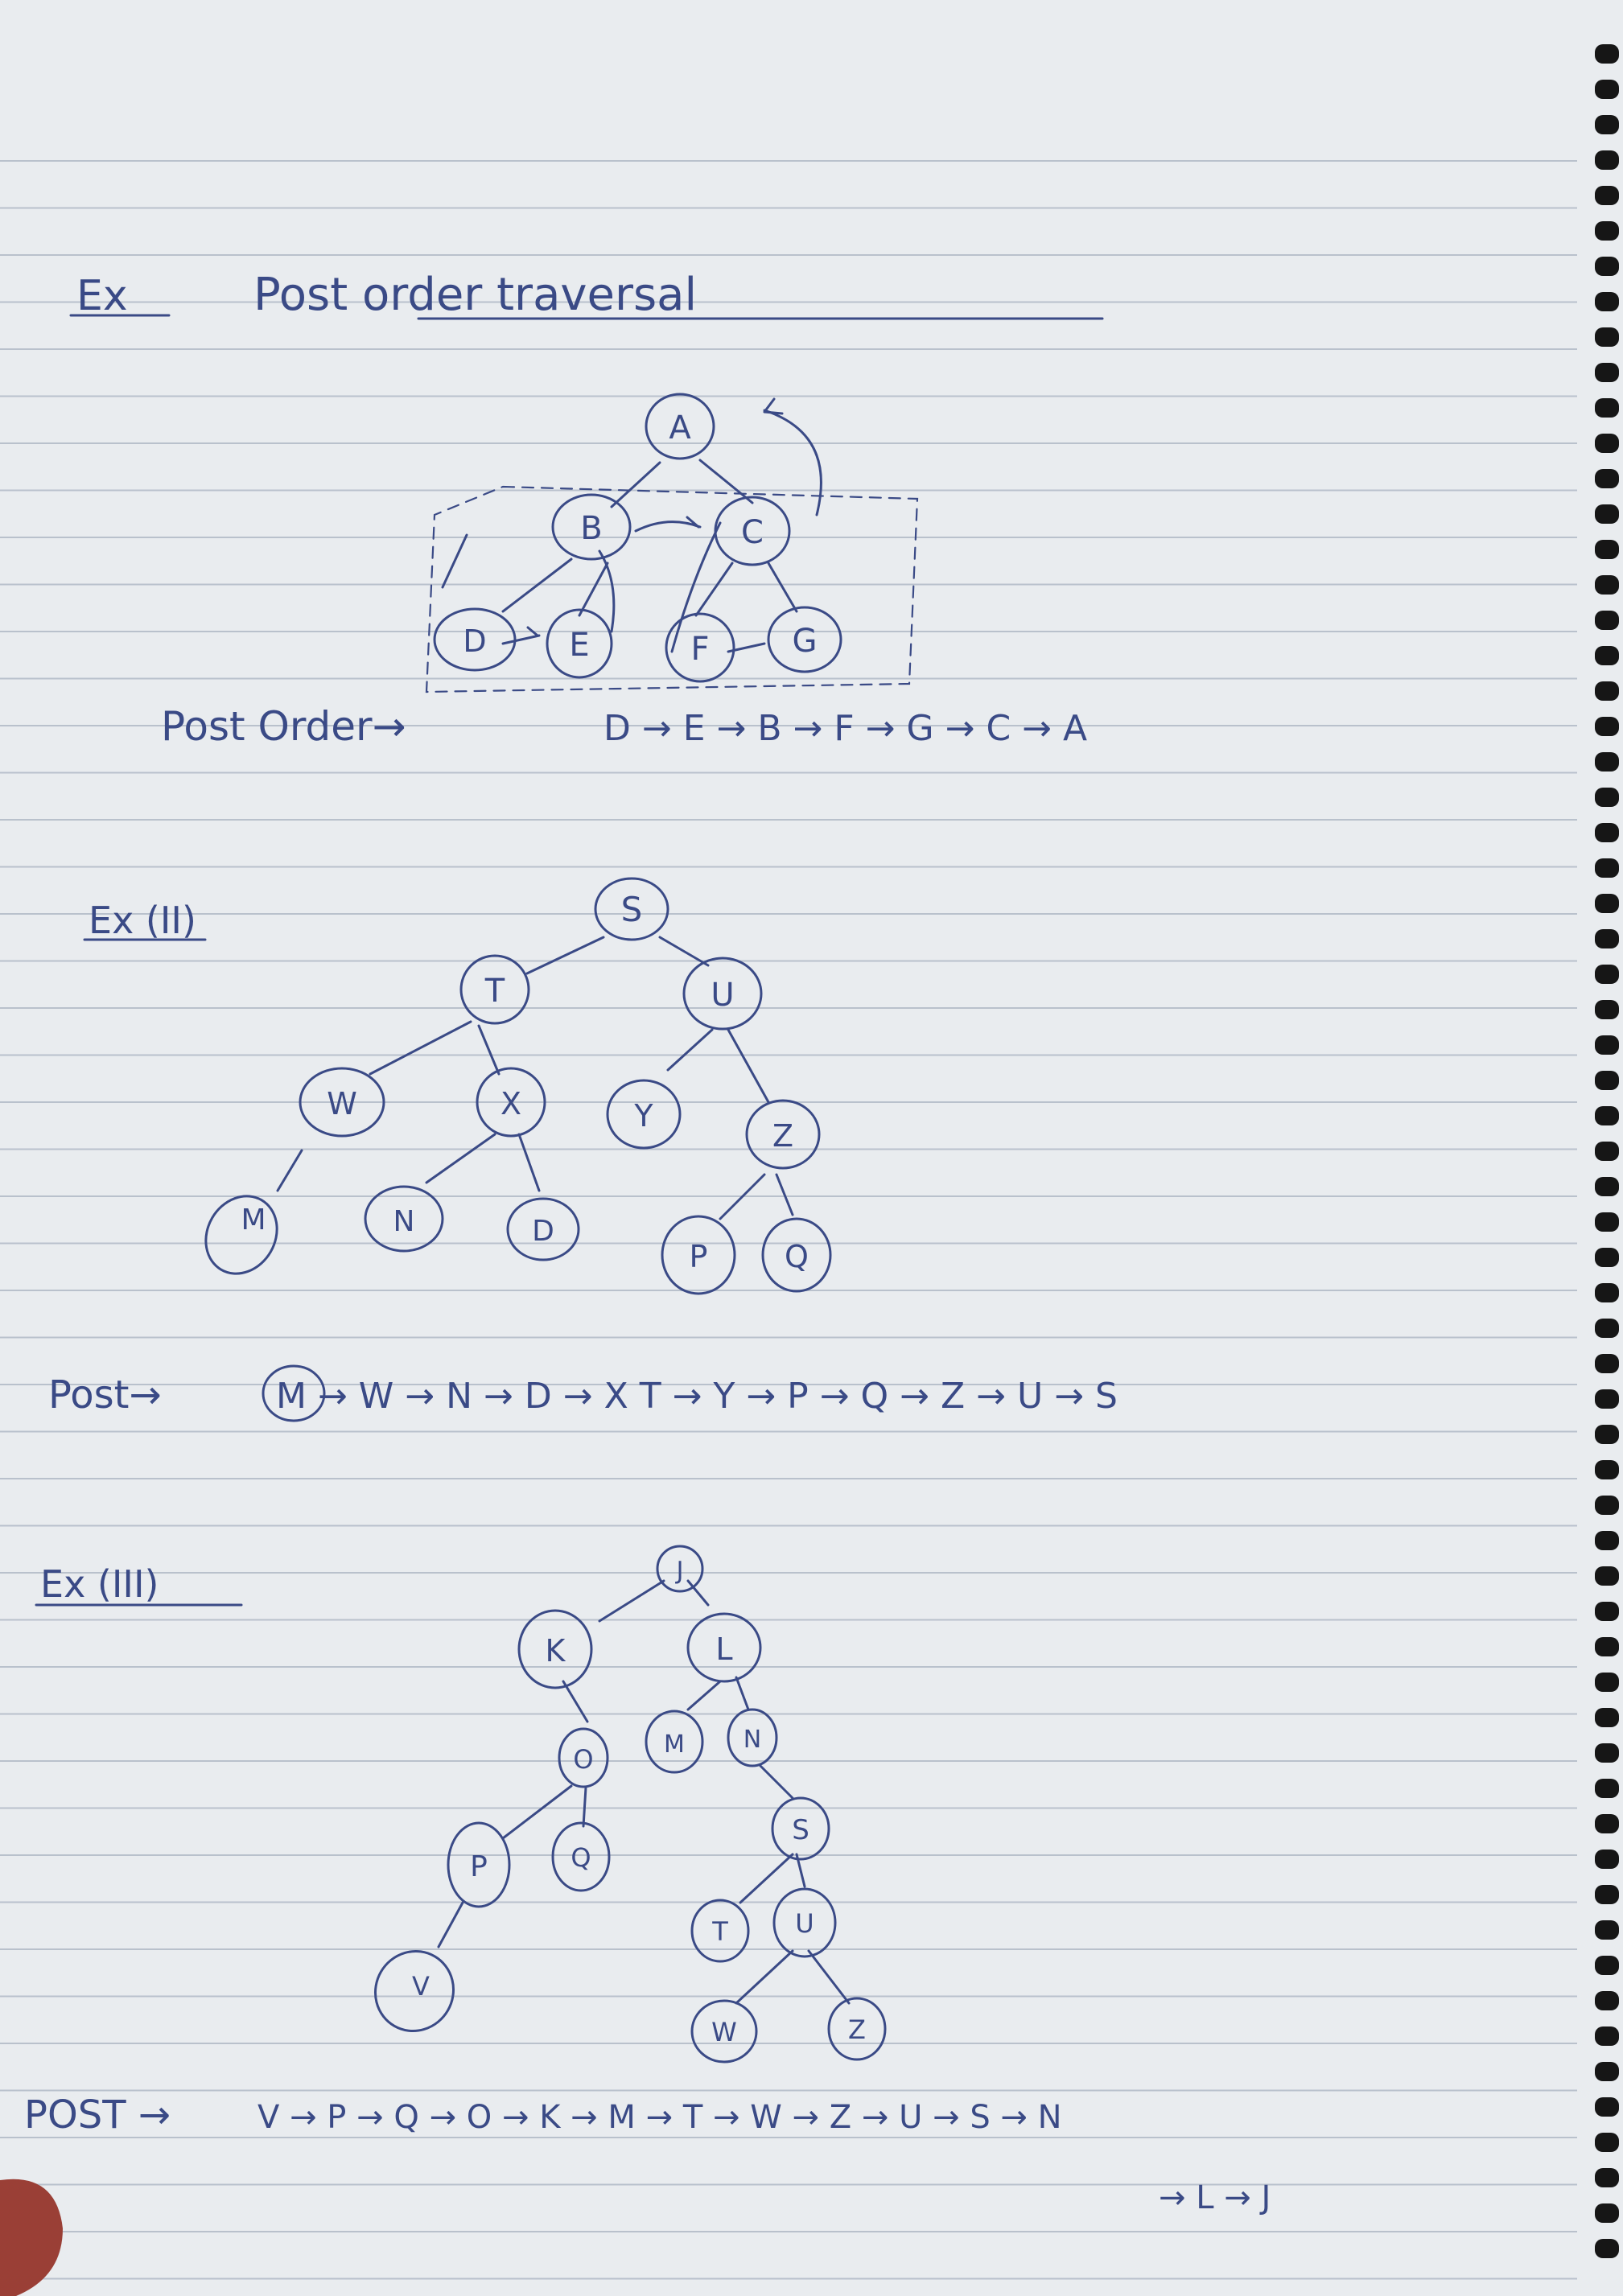 Image resolution: width=1623 pixels, height=2296 pixels. I want to click on tree1-node-f: F, so click(700, 647).